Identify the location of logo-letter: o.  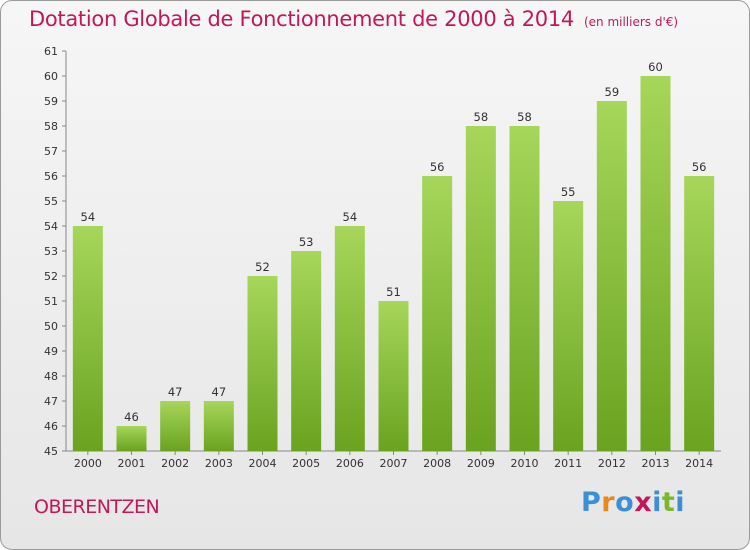
(625, 502).